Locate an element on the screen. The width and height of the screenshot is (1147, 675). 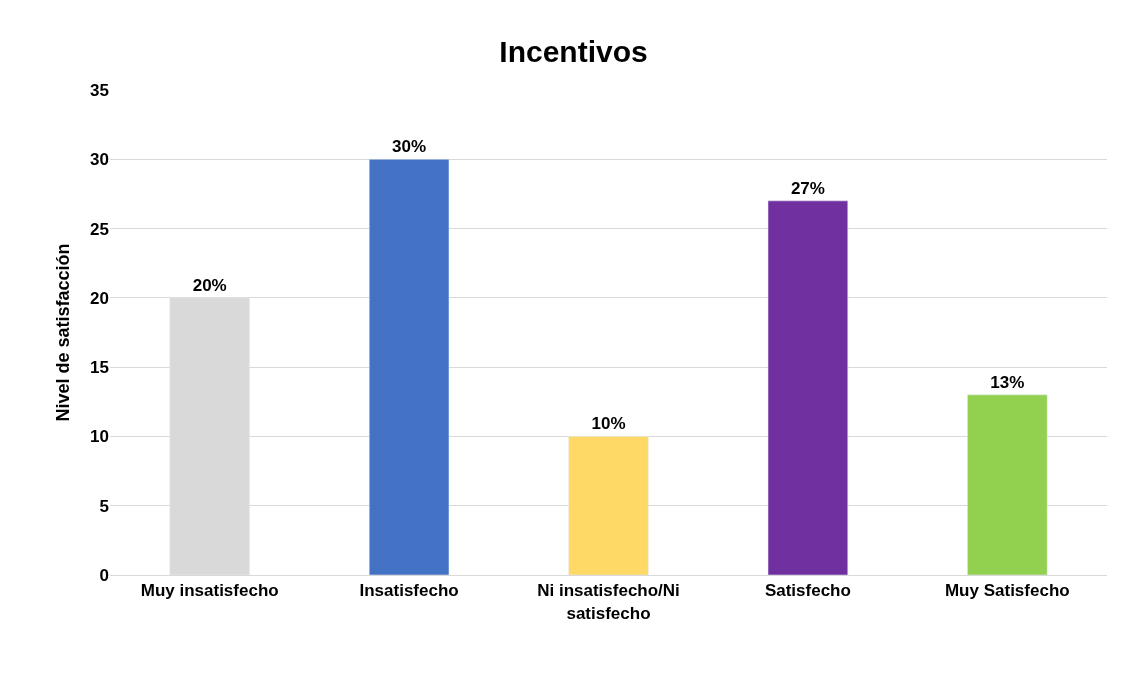
data-label: 30% is located at coordinates (409, 147).